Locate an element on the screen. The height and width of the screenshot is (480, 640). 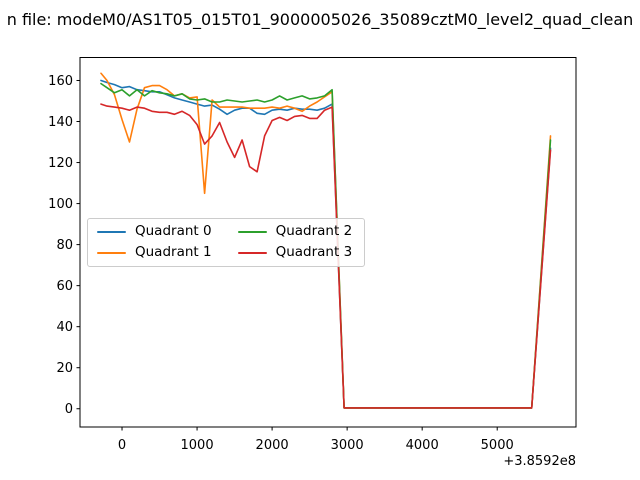
svg-text: 20 is located at coordinates (64, 368).